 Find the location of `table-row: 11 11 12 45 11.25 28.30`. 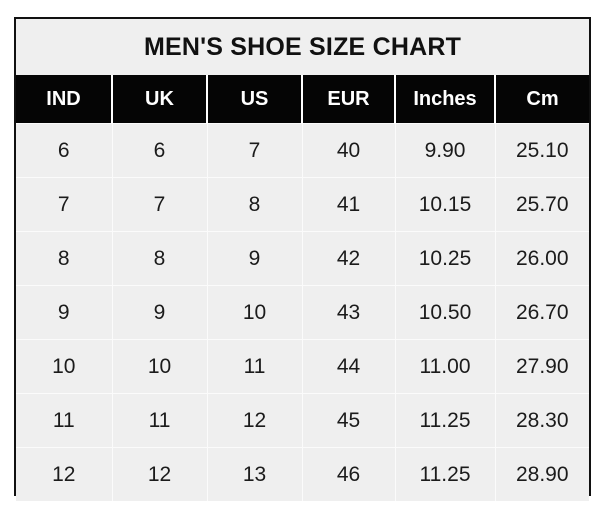

table-row: 11 11 12 45 11.25 28.30 is located at coordinates (302, 420).